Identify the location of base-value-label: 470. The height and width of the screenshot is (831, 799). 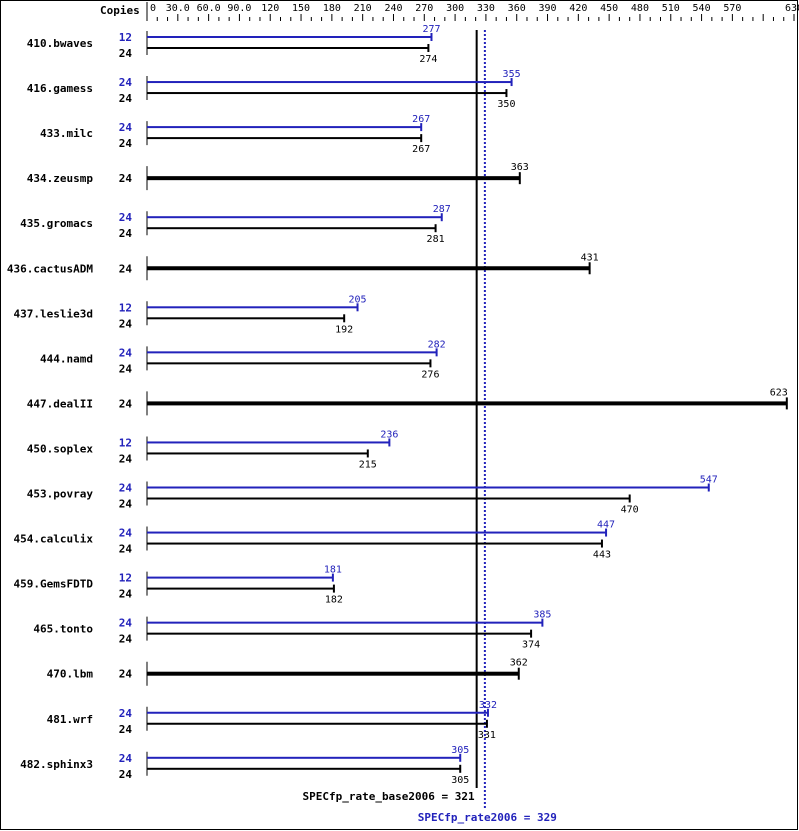
(630, 510).